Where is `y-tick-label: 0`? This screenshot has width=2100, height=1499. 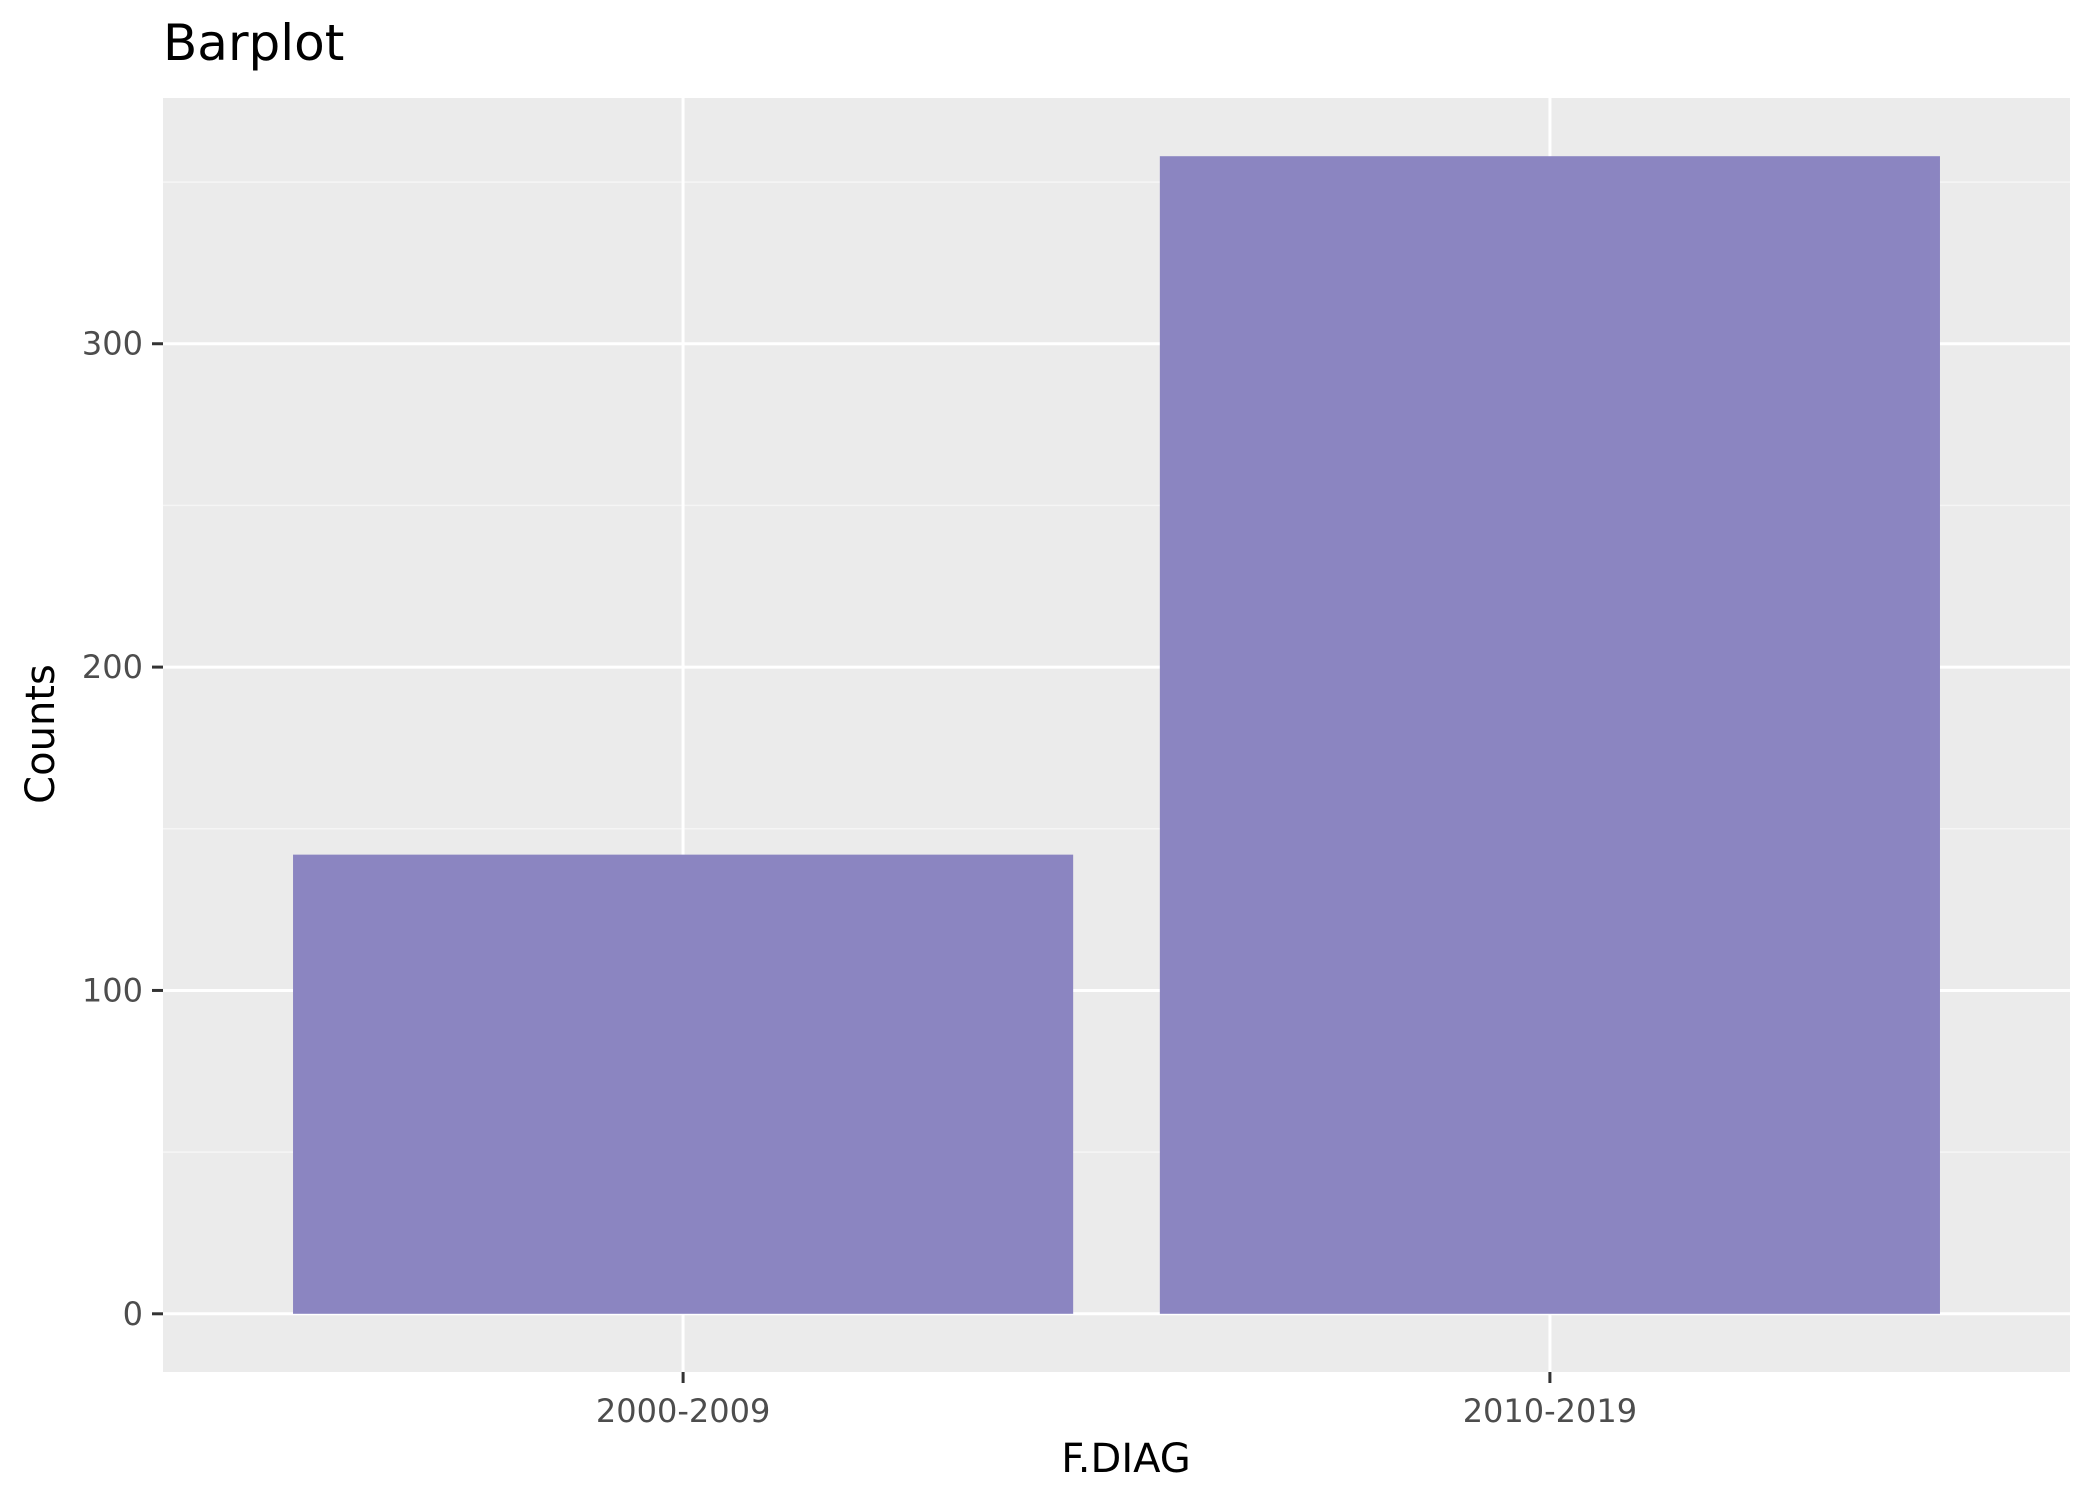
y-tick-label: 0 is located at coordinates (133, 1314).